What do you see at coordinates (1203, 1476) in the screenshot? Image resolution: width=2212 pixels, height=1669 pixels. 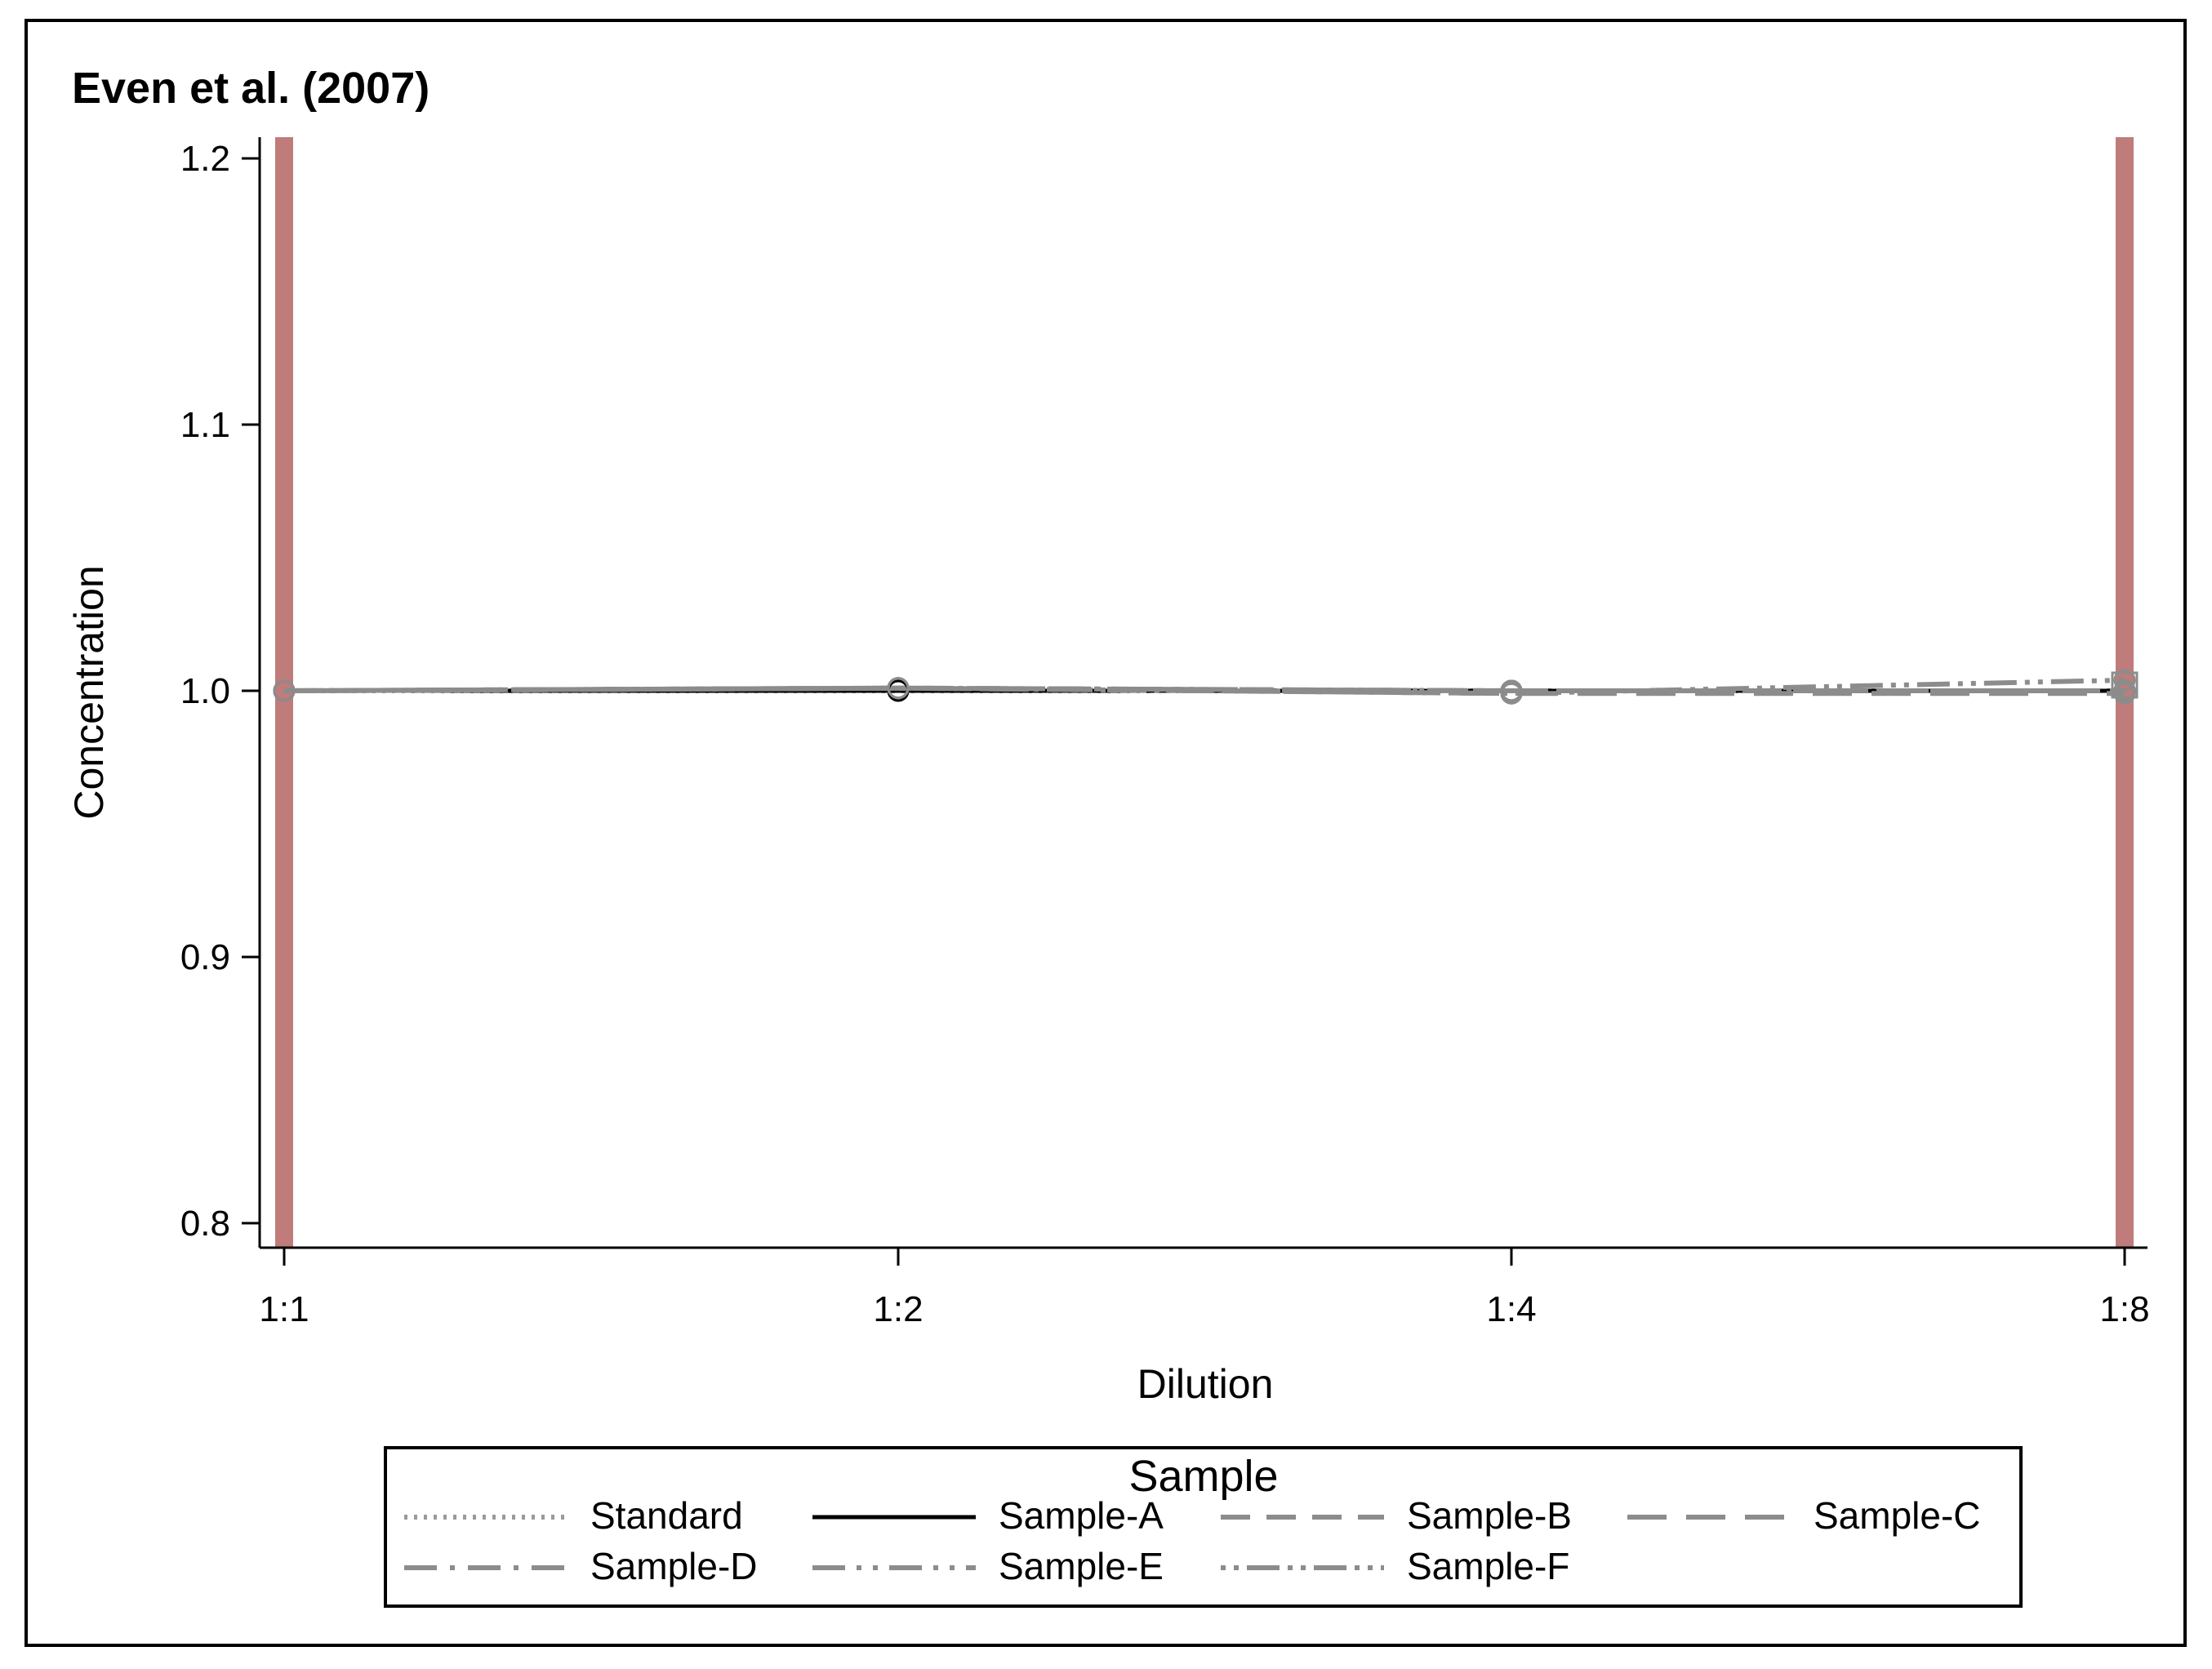 I see `legend-title: Sample` at bounding box center [1203, 1476].